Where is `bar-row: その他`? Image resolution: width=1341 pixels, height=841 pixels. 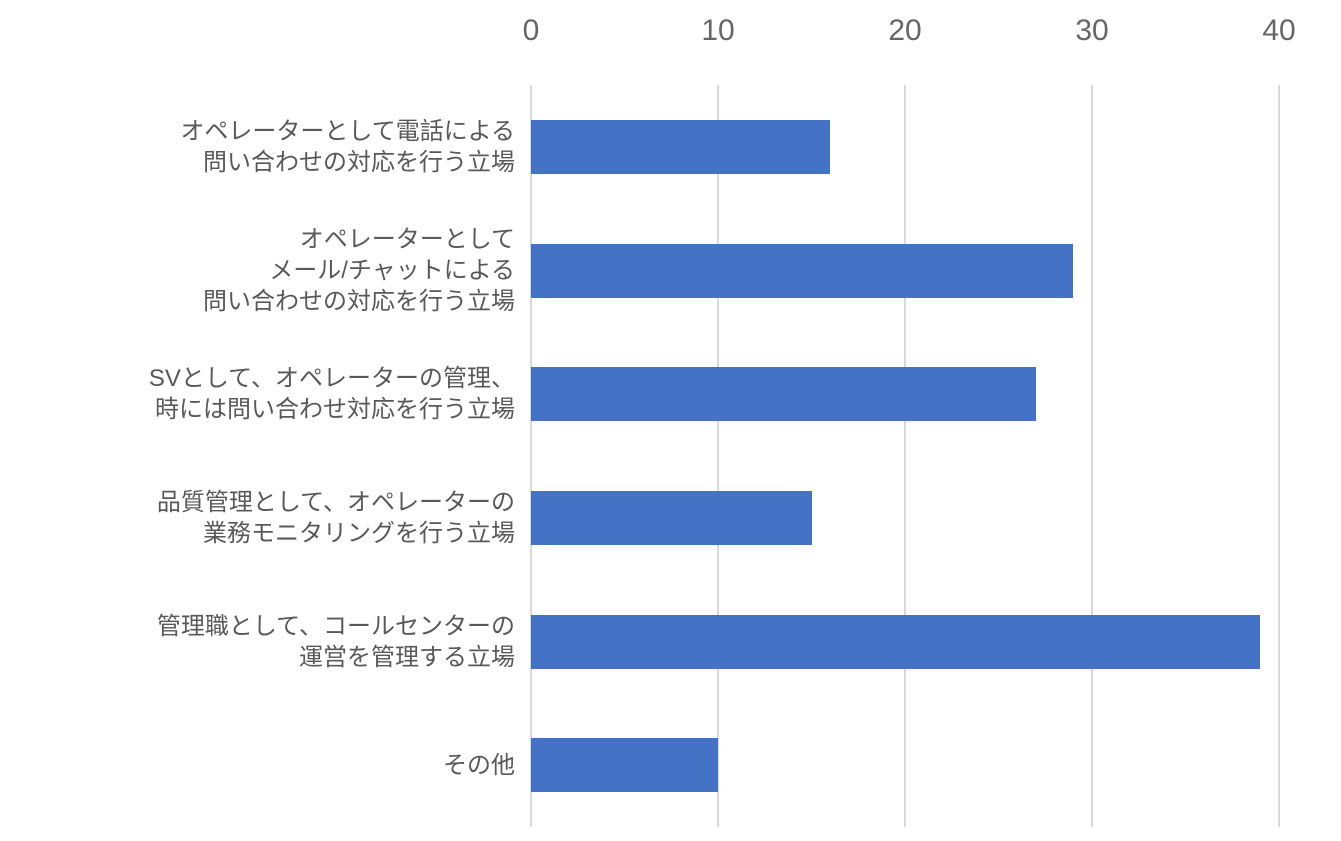 bar-row: その他 is located at coordinates (670, 765).